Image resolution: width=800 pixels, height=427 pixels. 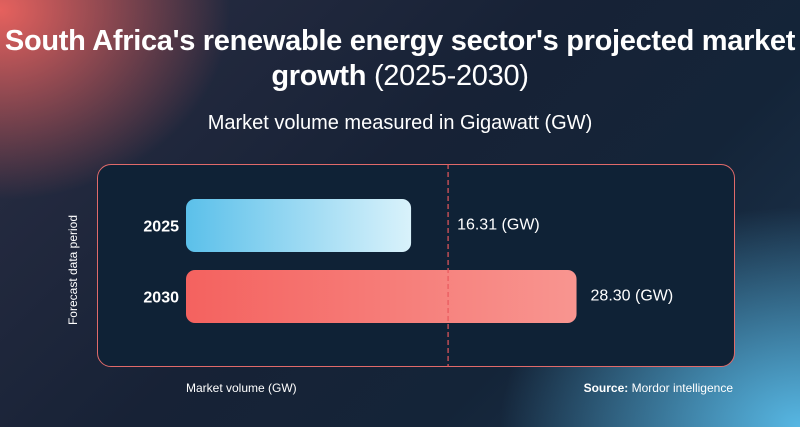 What do you see at coordinates (451, 76) in the screenshot?
I see `chart-title-years: (2025-2030)` at bounding box center [451, 76].